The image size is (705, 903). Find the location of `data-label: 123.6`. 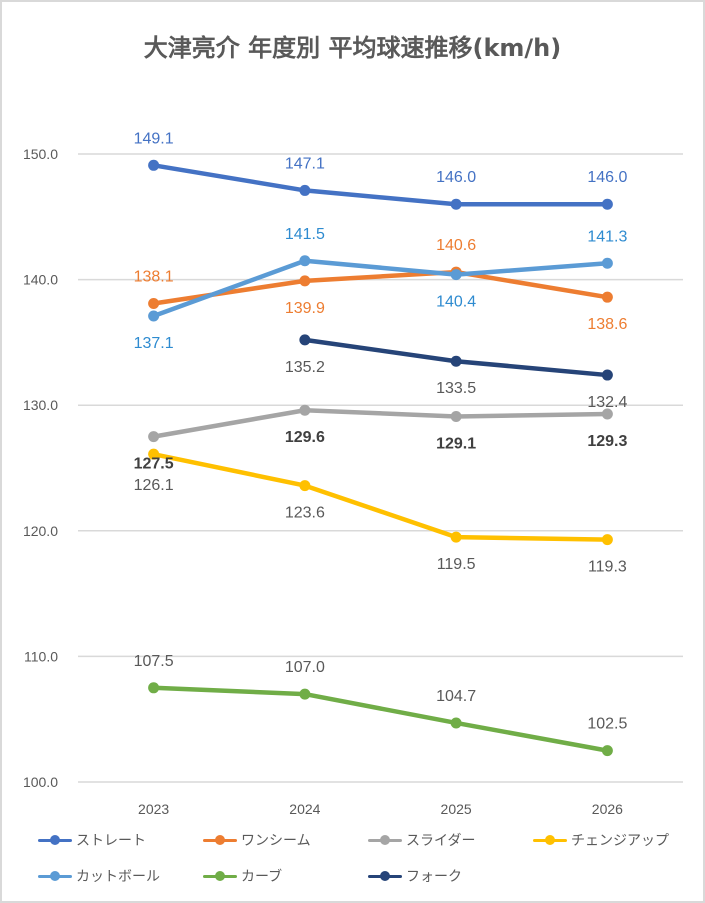

data-label: 123.6 is located at coordinates (305, 513).